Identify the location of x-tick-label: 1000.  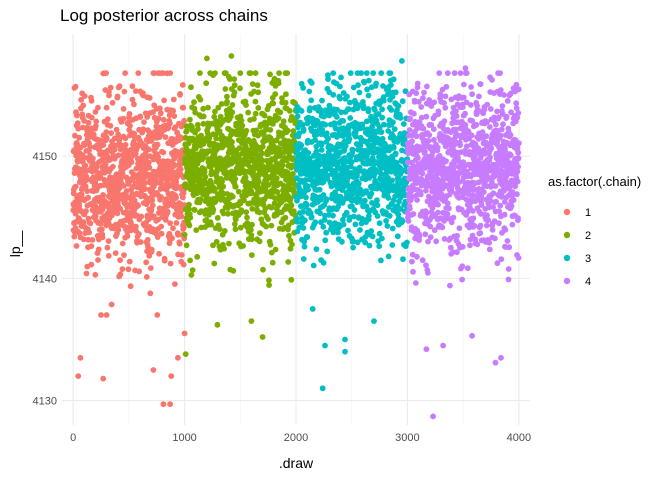
(184, 438).